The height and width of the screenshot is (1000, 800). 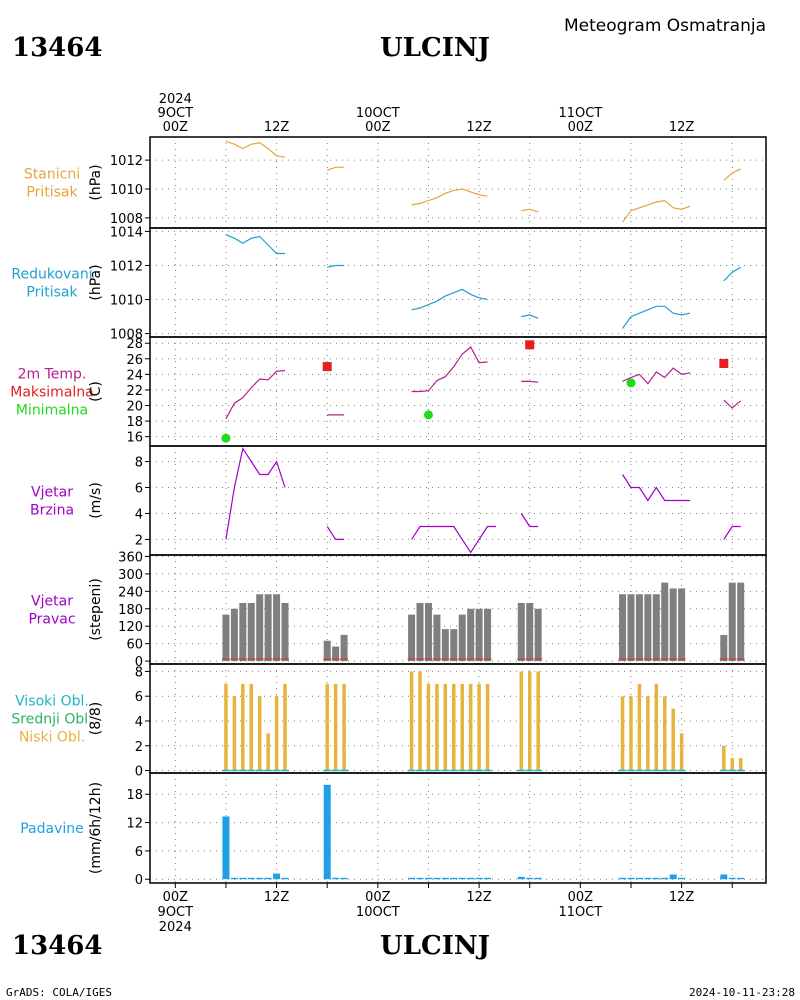 What do you see at coordinates (52, 829) in the screenshot?
I see `panel-label: Padavine` at bounding box center [52, 829].